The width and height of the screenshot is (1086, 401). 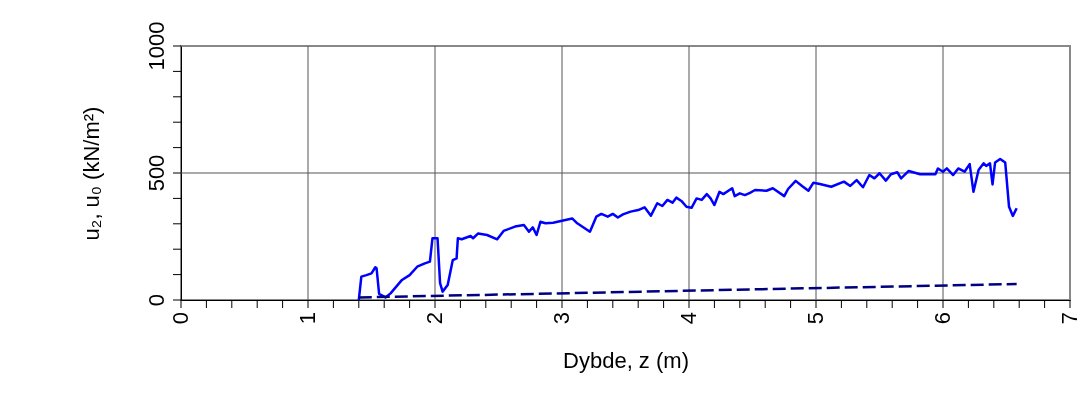 I want to click on y-tick-label: 1000, so click(x=156, y=46).